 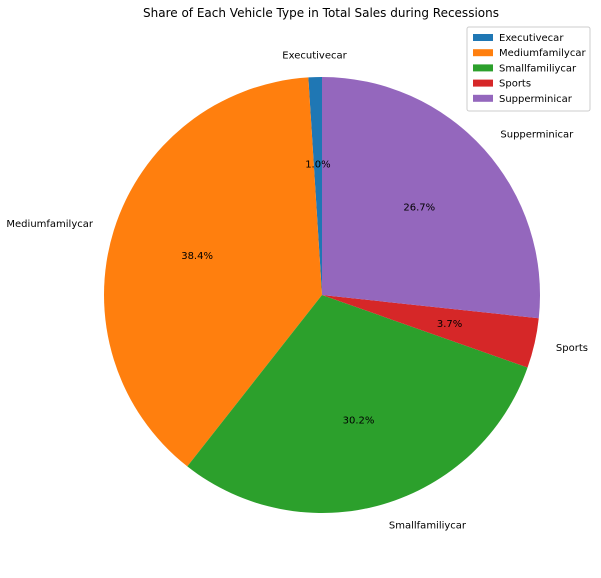 What do you see at coordinates (542, 53) in the screenshot?
I see `legend-label-mediumfamilycar: Mediumfamilycar` at bounding box center [542, 53].